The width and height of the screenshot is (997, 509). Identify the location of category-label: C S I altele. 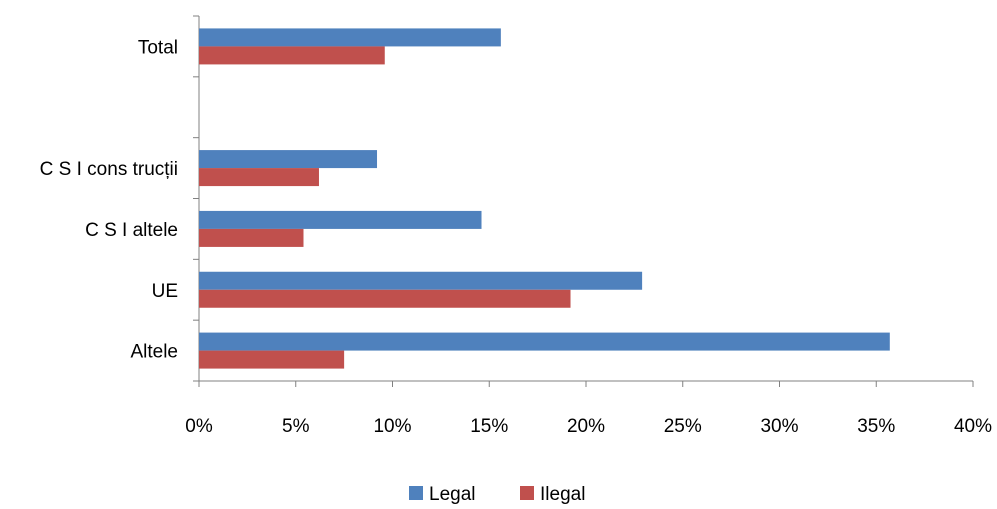
(131, 230).